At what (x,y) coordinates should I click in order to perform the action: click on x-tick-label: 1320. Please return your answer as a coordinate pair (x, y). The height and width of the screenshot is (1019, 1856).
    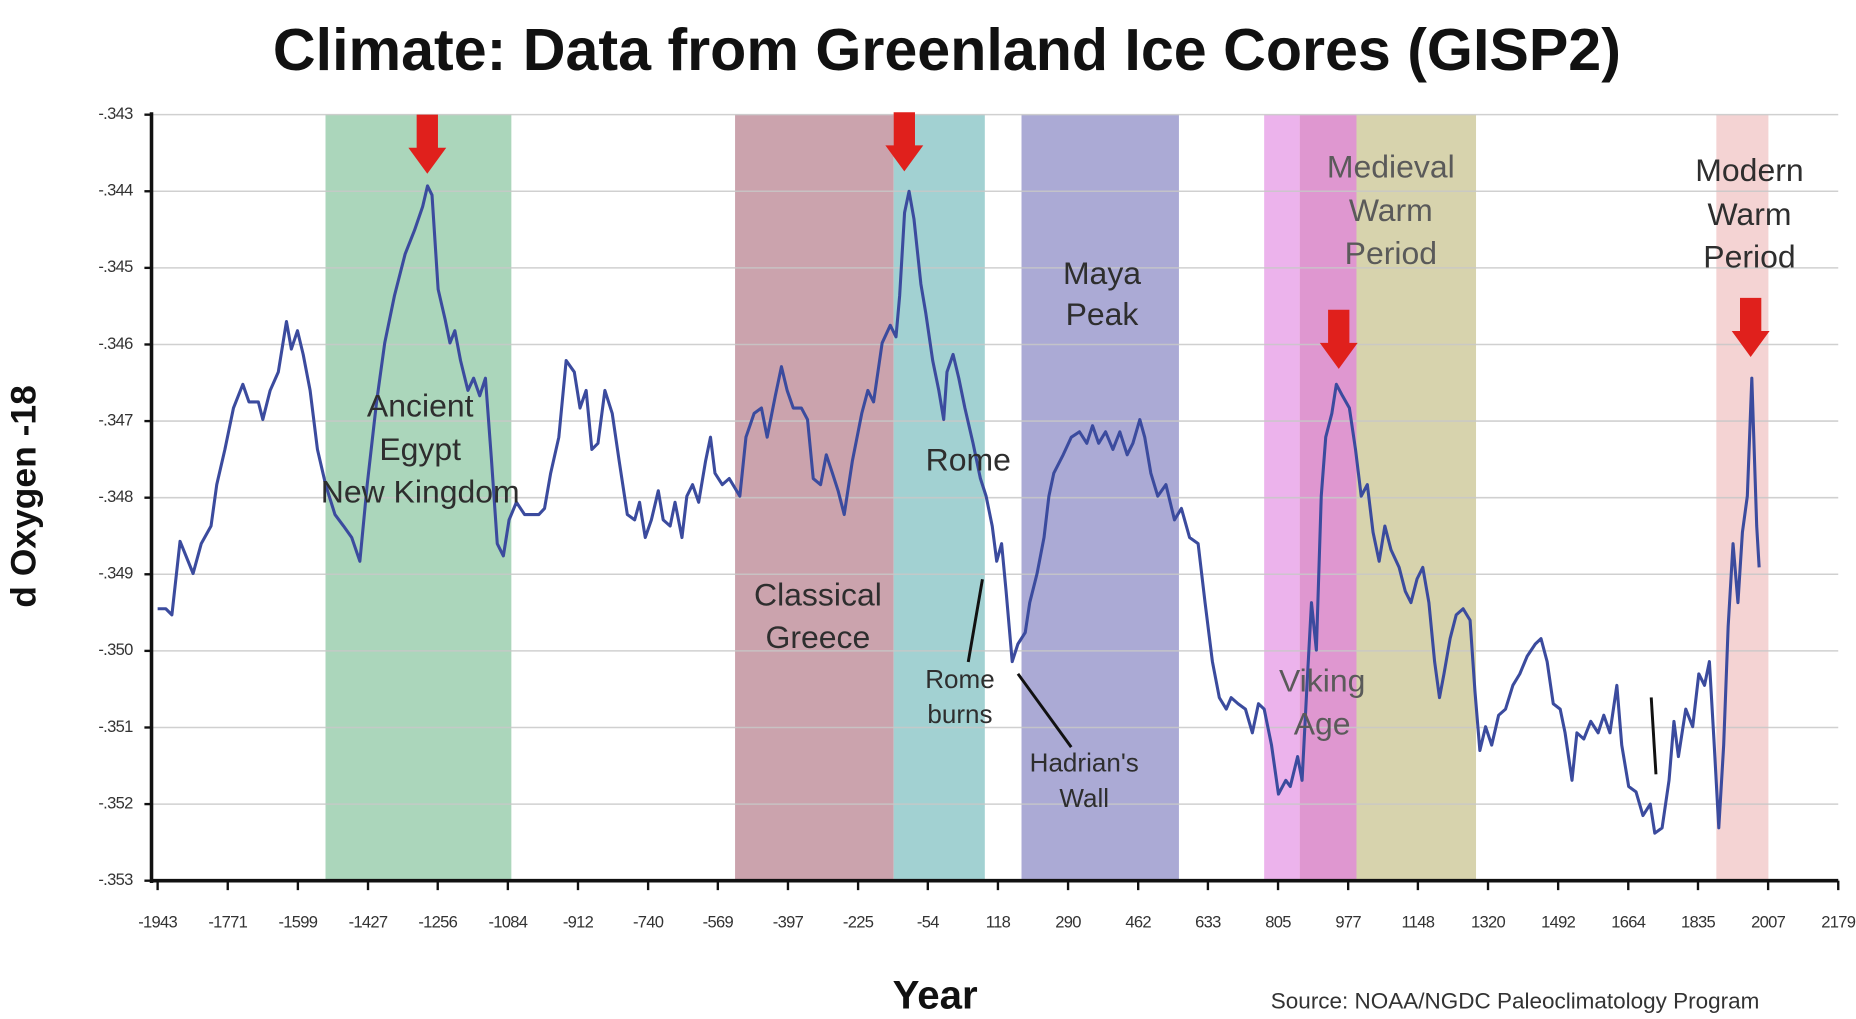
    Looking at the image, I should click on (1488, 922).